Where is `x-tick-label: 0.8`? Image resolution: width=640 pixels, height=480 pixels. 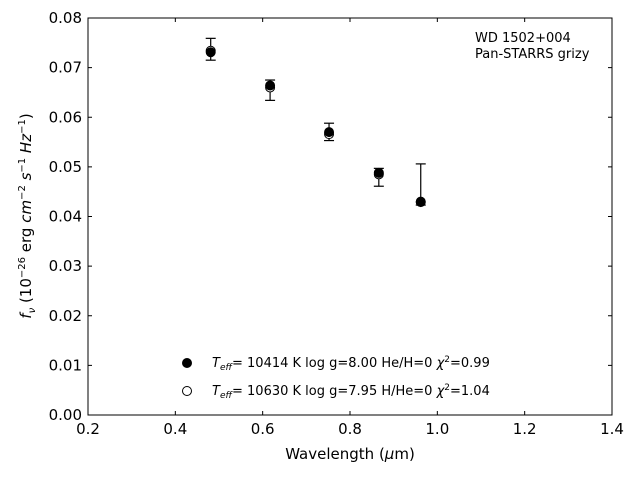
x-tick-label: 0.8 is located at coordinates (350, 429).